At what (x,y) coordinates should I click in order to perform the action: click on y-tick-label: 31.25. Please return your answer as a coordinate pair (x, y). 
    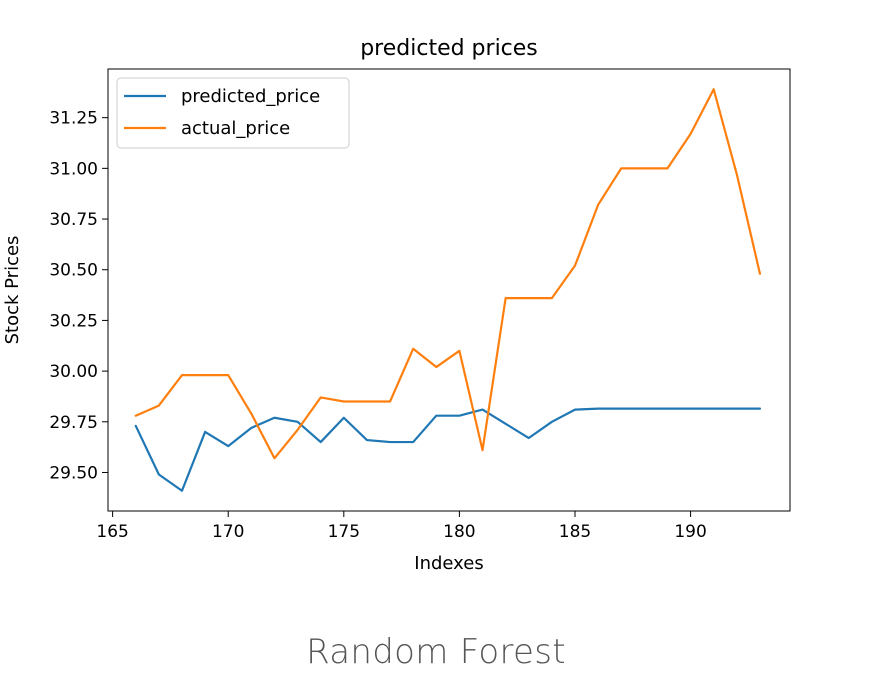
    Looking at the image, I should click on (73, 119).